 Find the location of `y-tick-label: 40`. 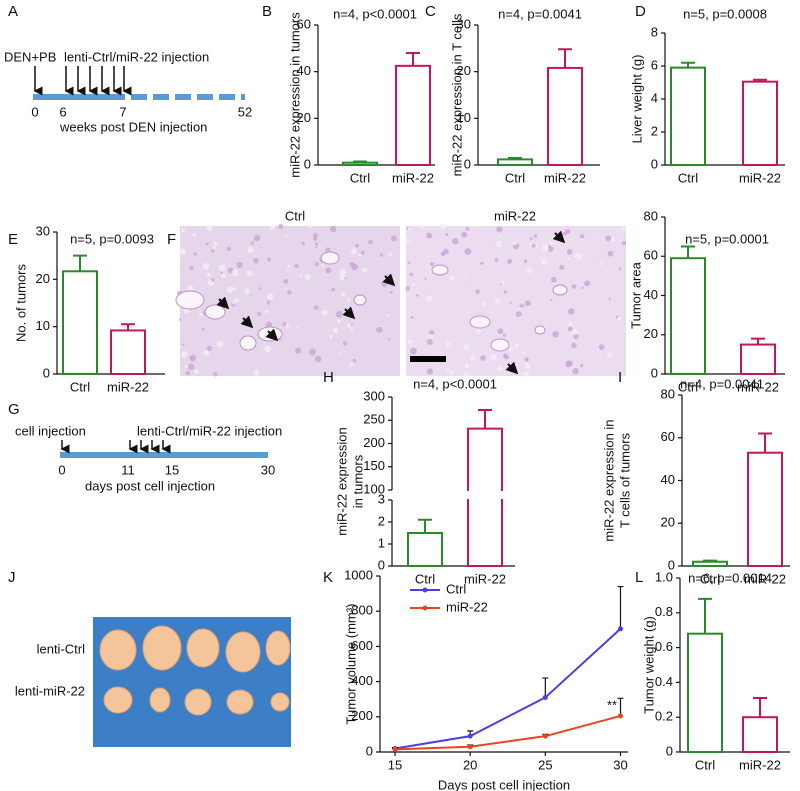

y-tick-label: 40 is located at coordinates (668, 479).